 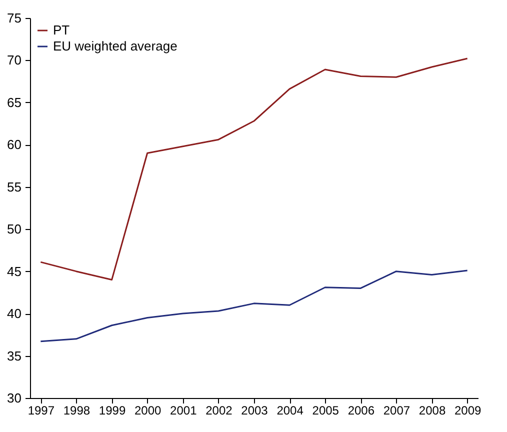 What do you see at coordinates (254, 306) in the screenshot?
I see `line-series` at bounding box center [254, 306].